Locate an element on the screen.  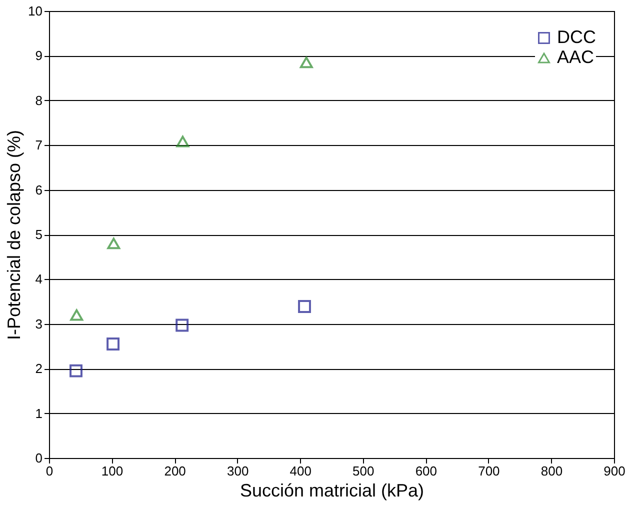
y-tick-label: 0 is located at coordinates (38, 458).